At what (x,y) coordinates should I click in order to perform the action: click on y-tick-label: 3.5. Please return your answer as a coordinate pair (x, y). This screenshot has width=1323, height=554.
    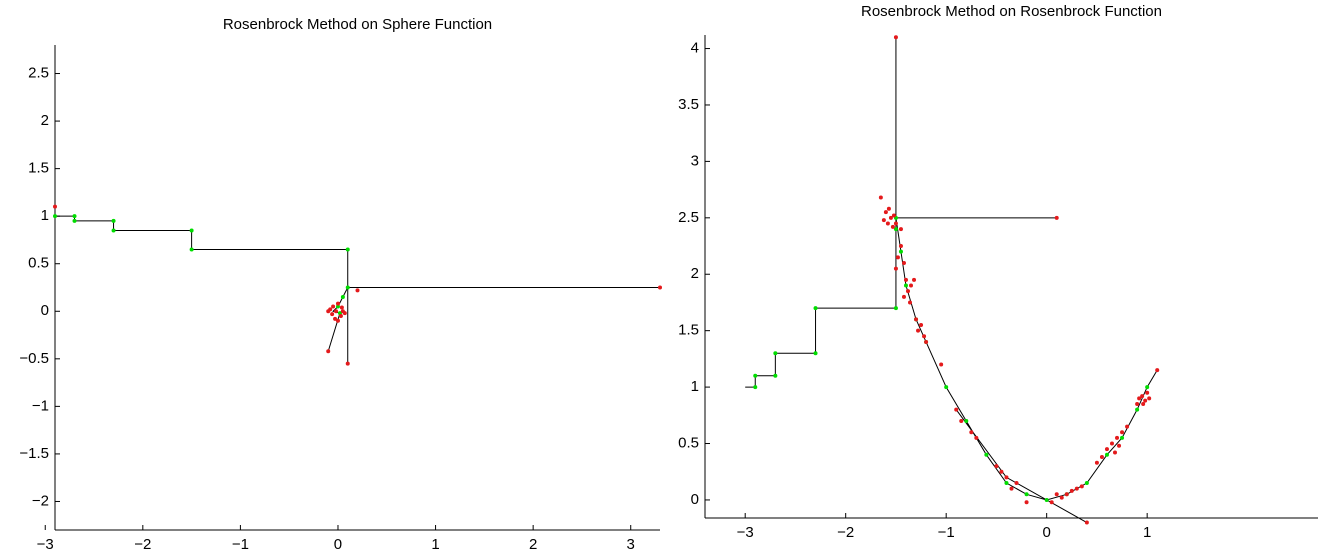
    Looking at the image, I should click on (688, 104).